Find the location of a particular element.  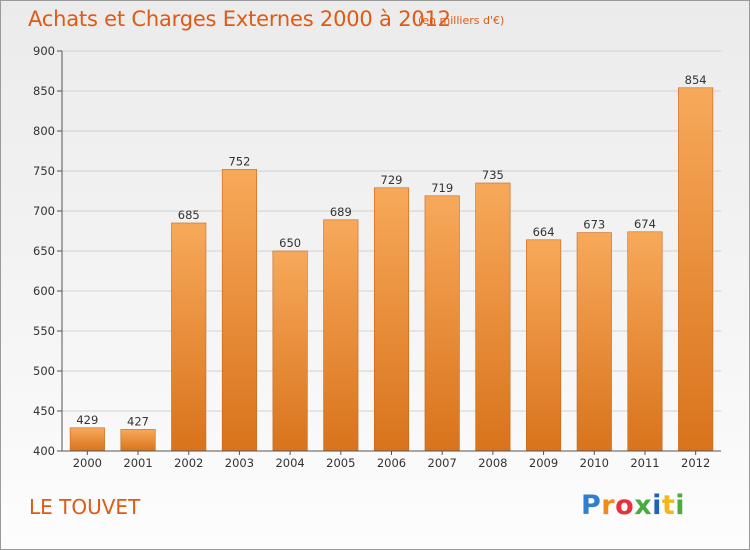

y-tick-label: 400 is located at coordinates (44, 451).